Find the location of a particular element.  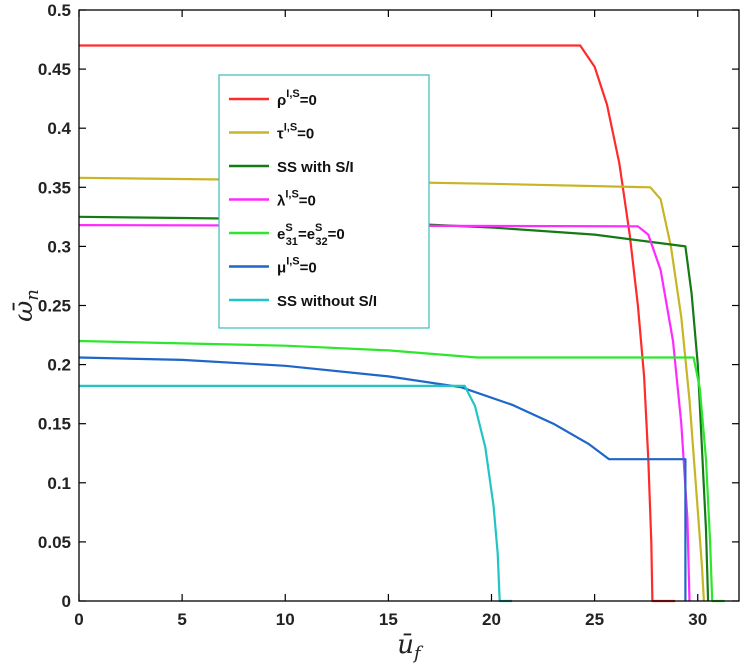

y-tick-label: 0.05 is located at coordinates (54, 542).